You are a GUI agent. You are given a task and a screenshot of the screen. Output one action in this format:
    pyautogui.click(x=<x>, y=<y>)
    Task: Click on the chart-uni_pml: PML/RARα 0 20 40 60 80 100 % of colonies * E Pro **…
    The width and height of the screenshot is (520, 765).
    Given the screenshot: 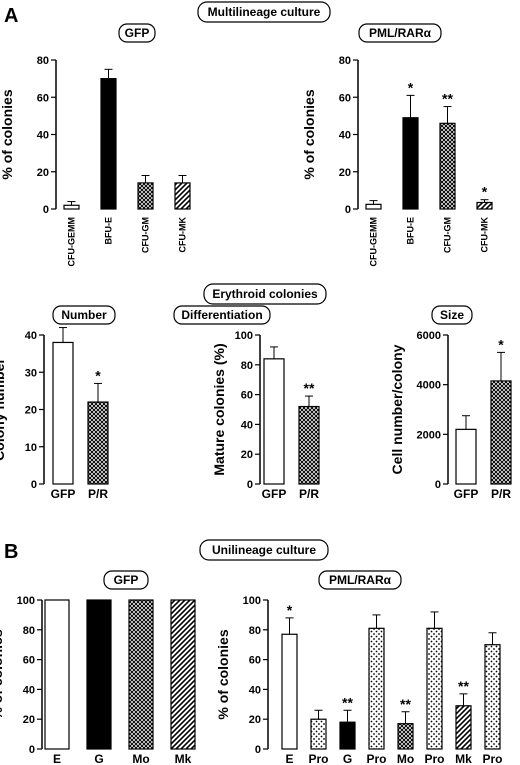 What is the action you would take?
    pyautogui.click(x=359, y=667)
    